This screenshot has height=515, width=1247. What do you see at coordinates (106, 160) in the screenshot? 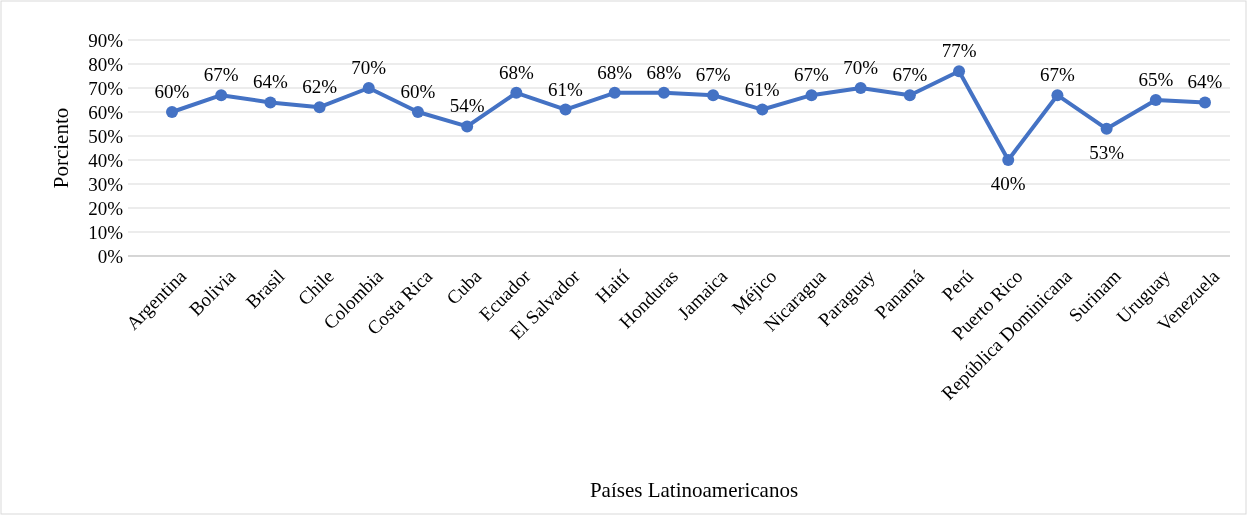
I see `y-tick-label: 40%` at bounding box center [106, 160].